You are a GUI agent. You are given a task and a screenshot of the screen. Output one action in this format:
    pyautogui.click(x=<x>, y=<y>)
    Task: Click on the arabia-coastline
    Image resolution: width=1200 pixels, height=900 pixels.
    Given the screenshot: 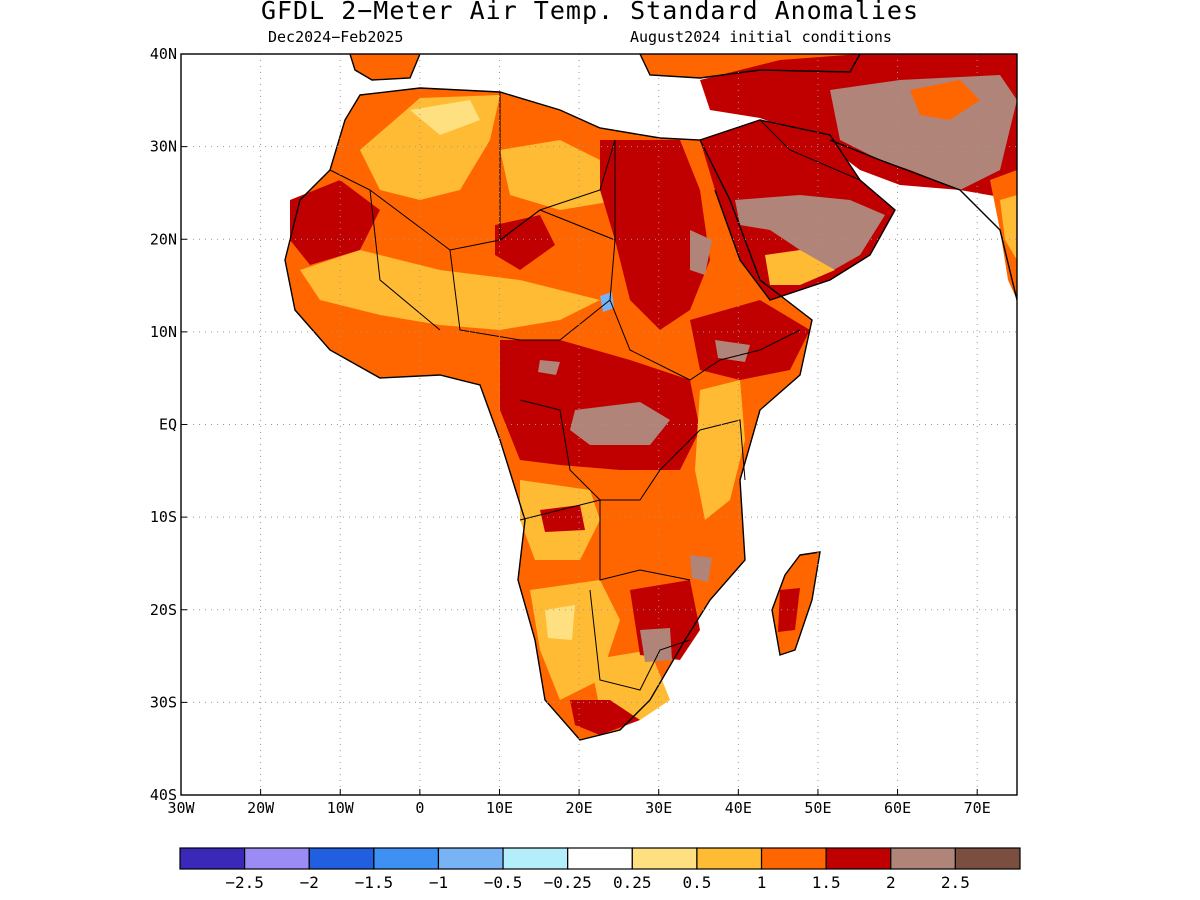 What is the action you would take?
    pyautogui.click(x=797, y=210)
    